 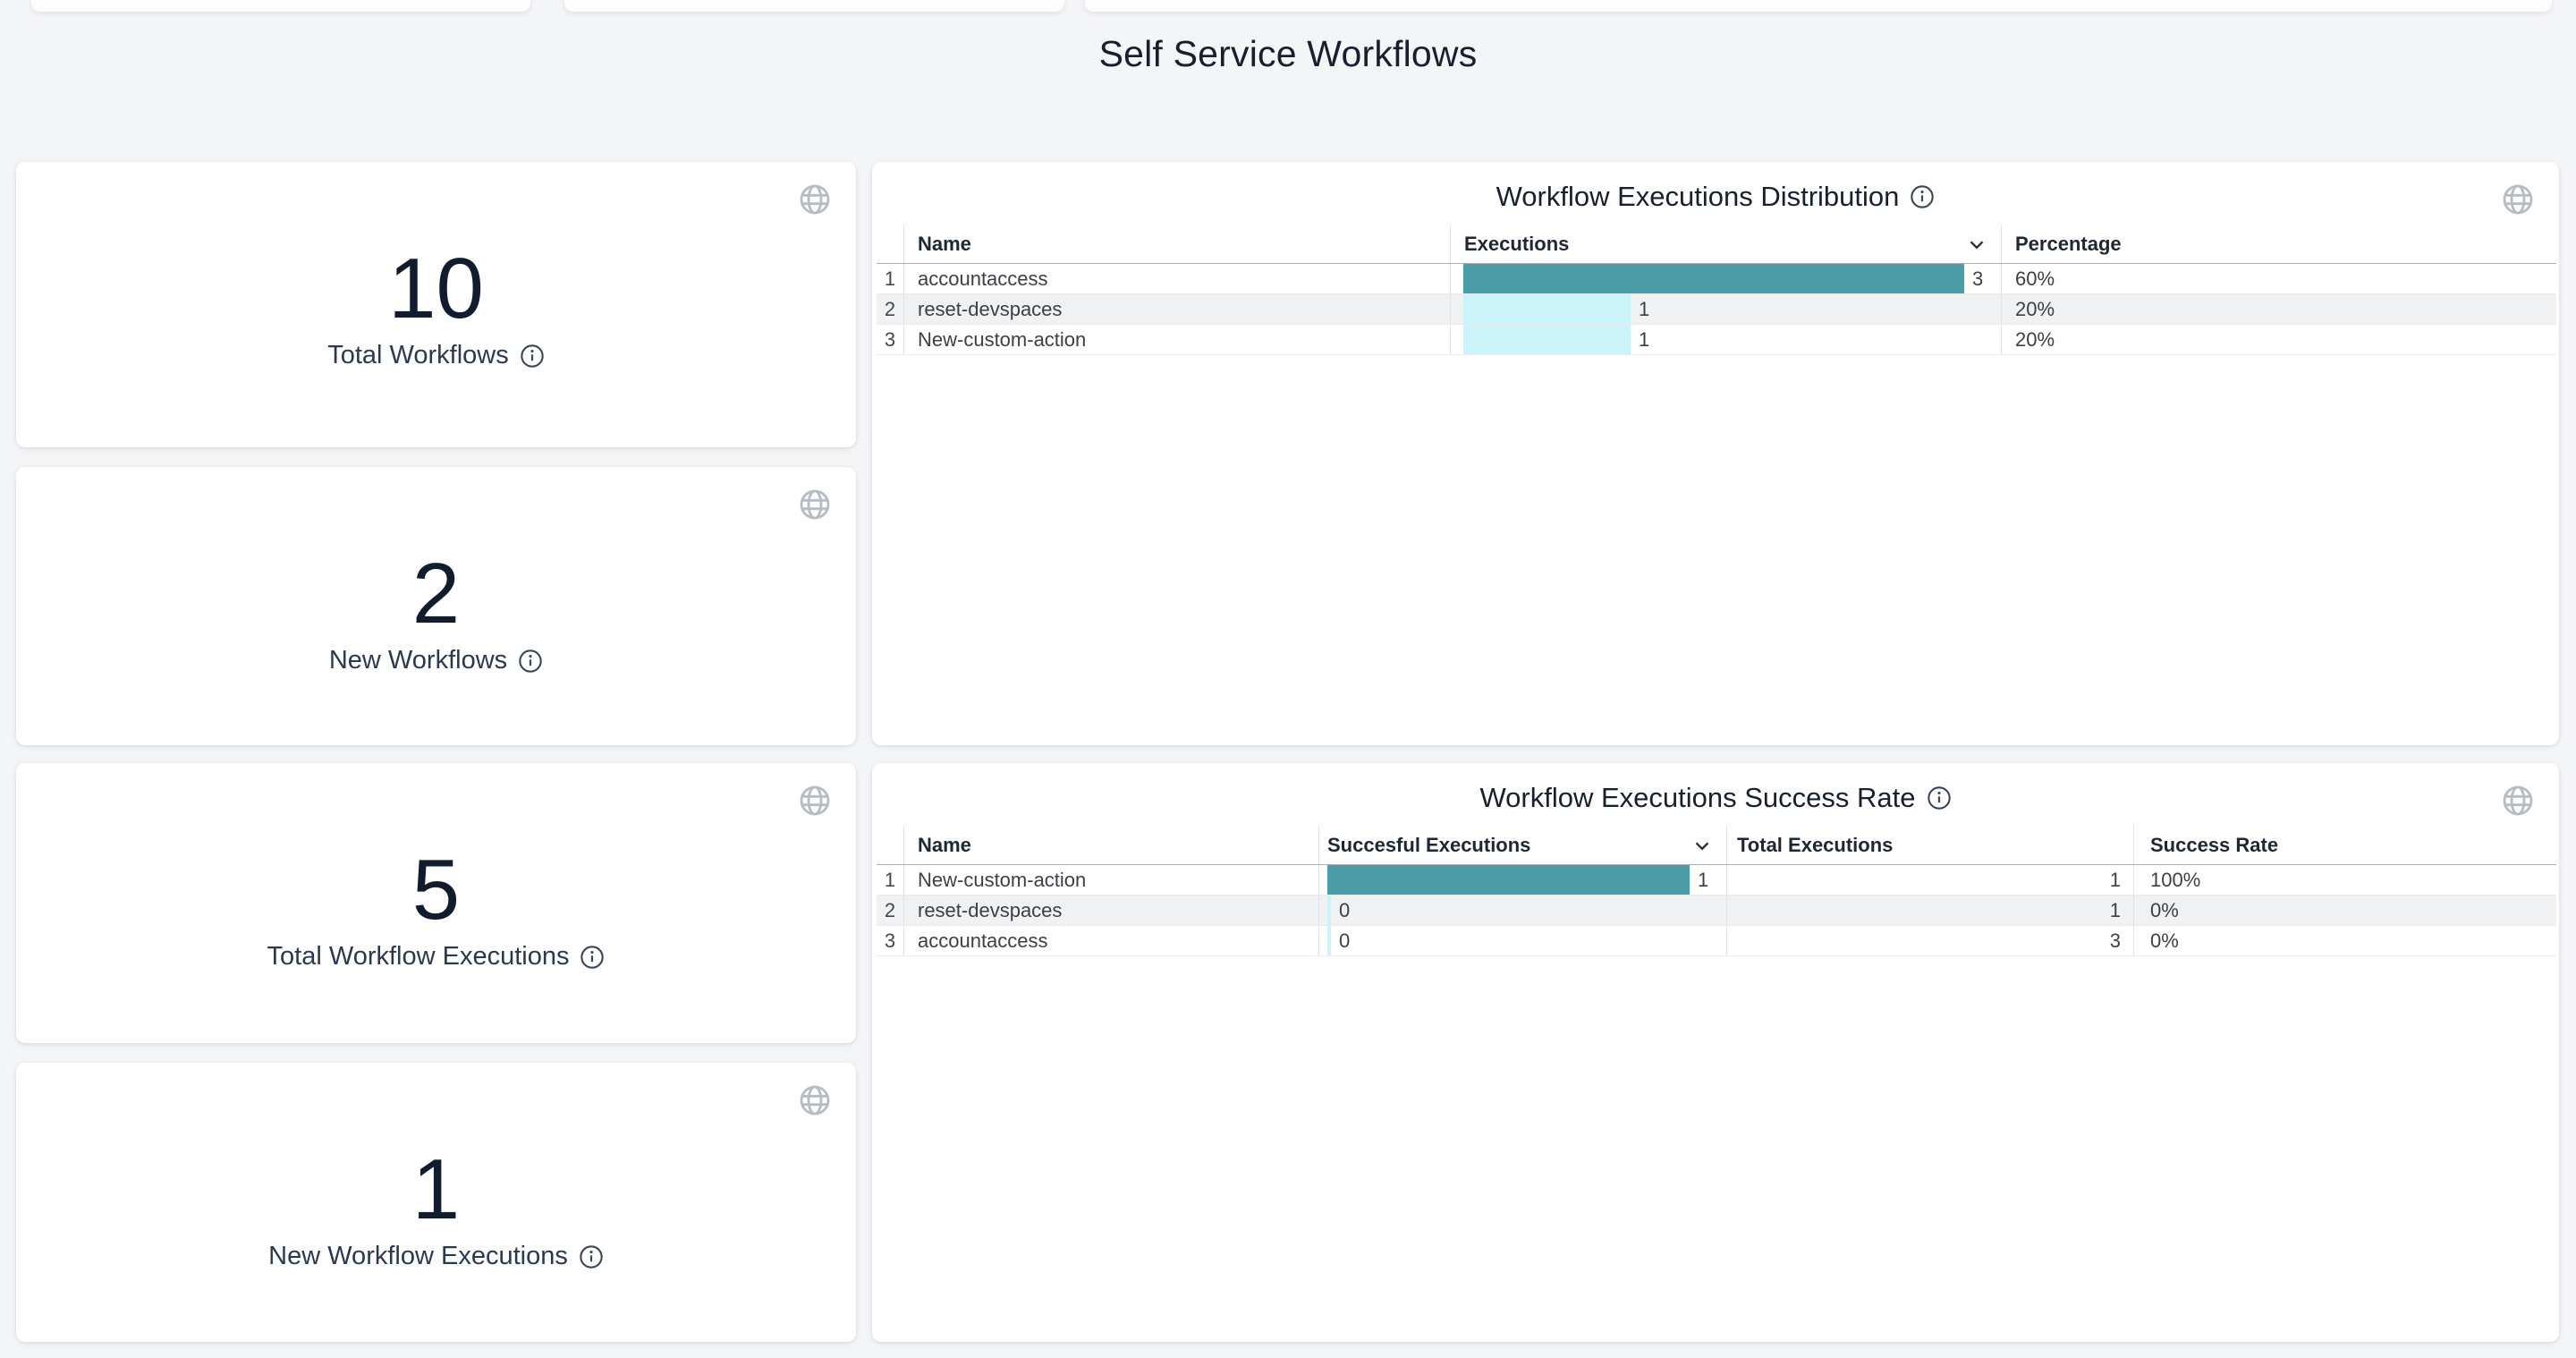 What do you see at coordinates (1930, 845) in the screenshot?
I see `column-header-total-executions: Total Executions` at bounding box center [1930, 845].